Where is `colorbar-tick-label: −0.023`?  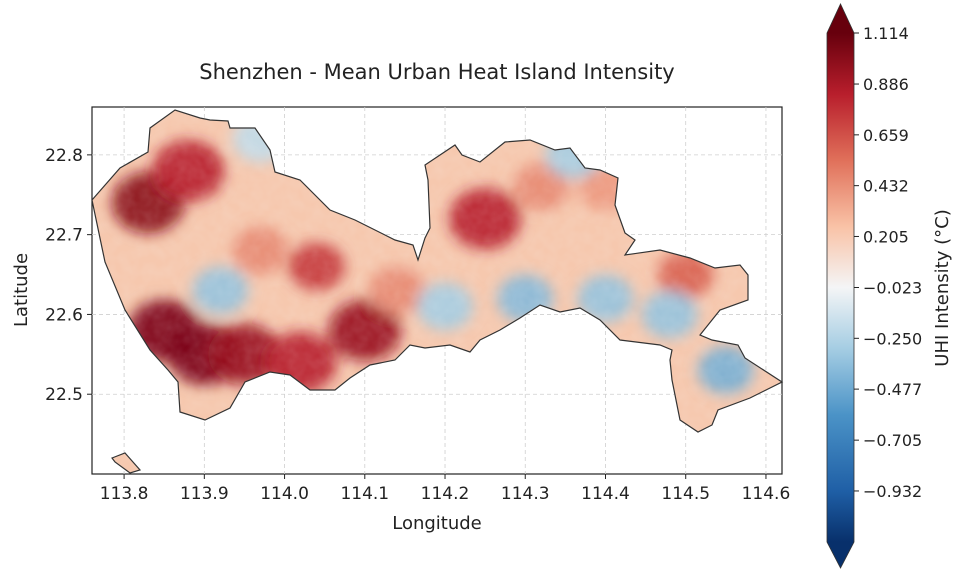 colorbar-tick-label: −0.023 is located at coordinates (892, 288).